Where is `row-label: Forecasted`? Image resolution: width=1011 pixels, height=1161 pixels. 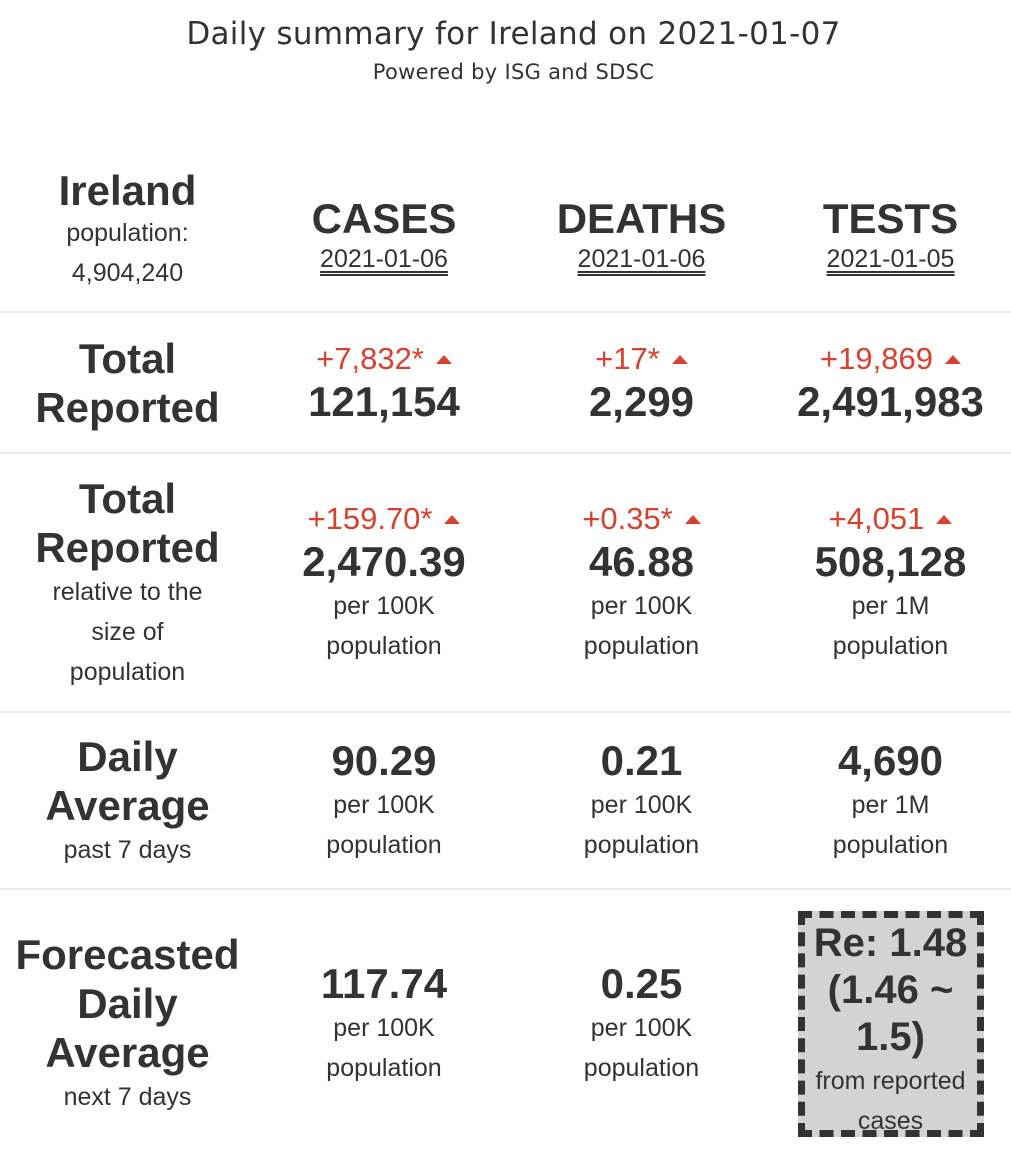
row-label: Forecasted is located at coordinates (127, 954).